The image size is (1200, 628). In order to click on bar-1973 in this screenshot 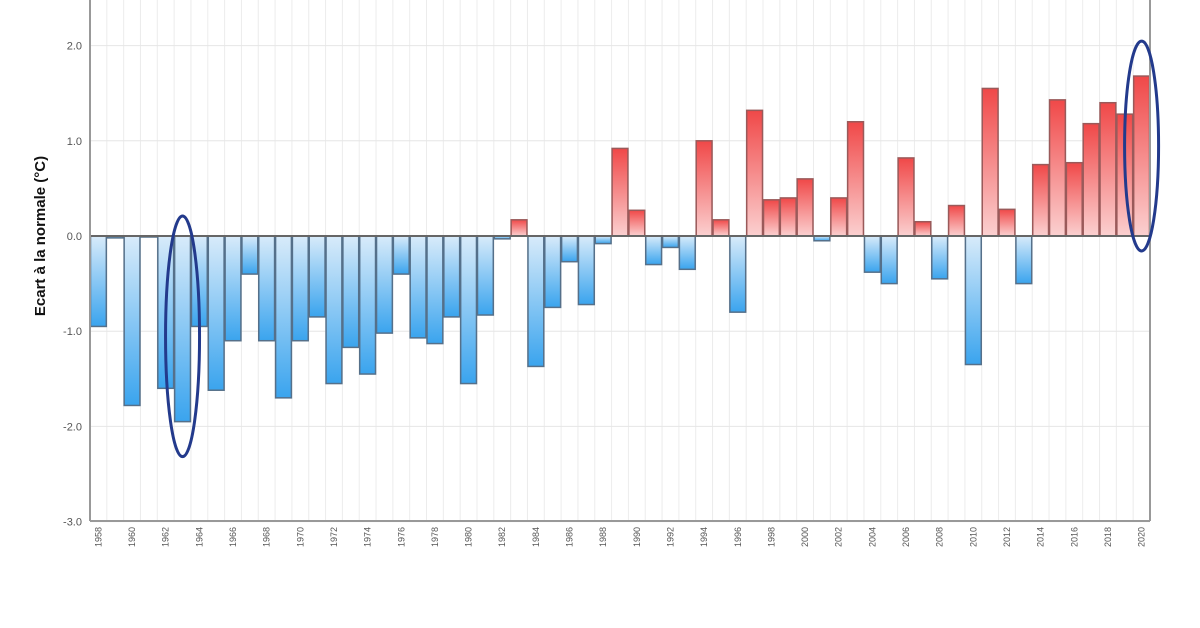, I will do `click(351, 292)`.